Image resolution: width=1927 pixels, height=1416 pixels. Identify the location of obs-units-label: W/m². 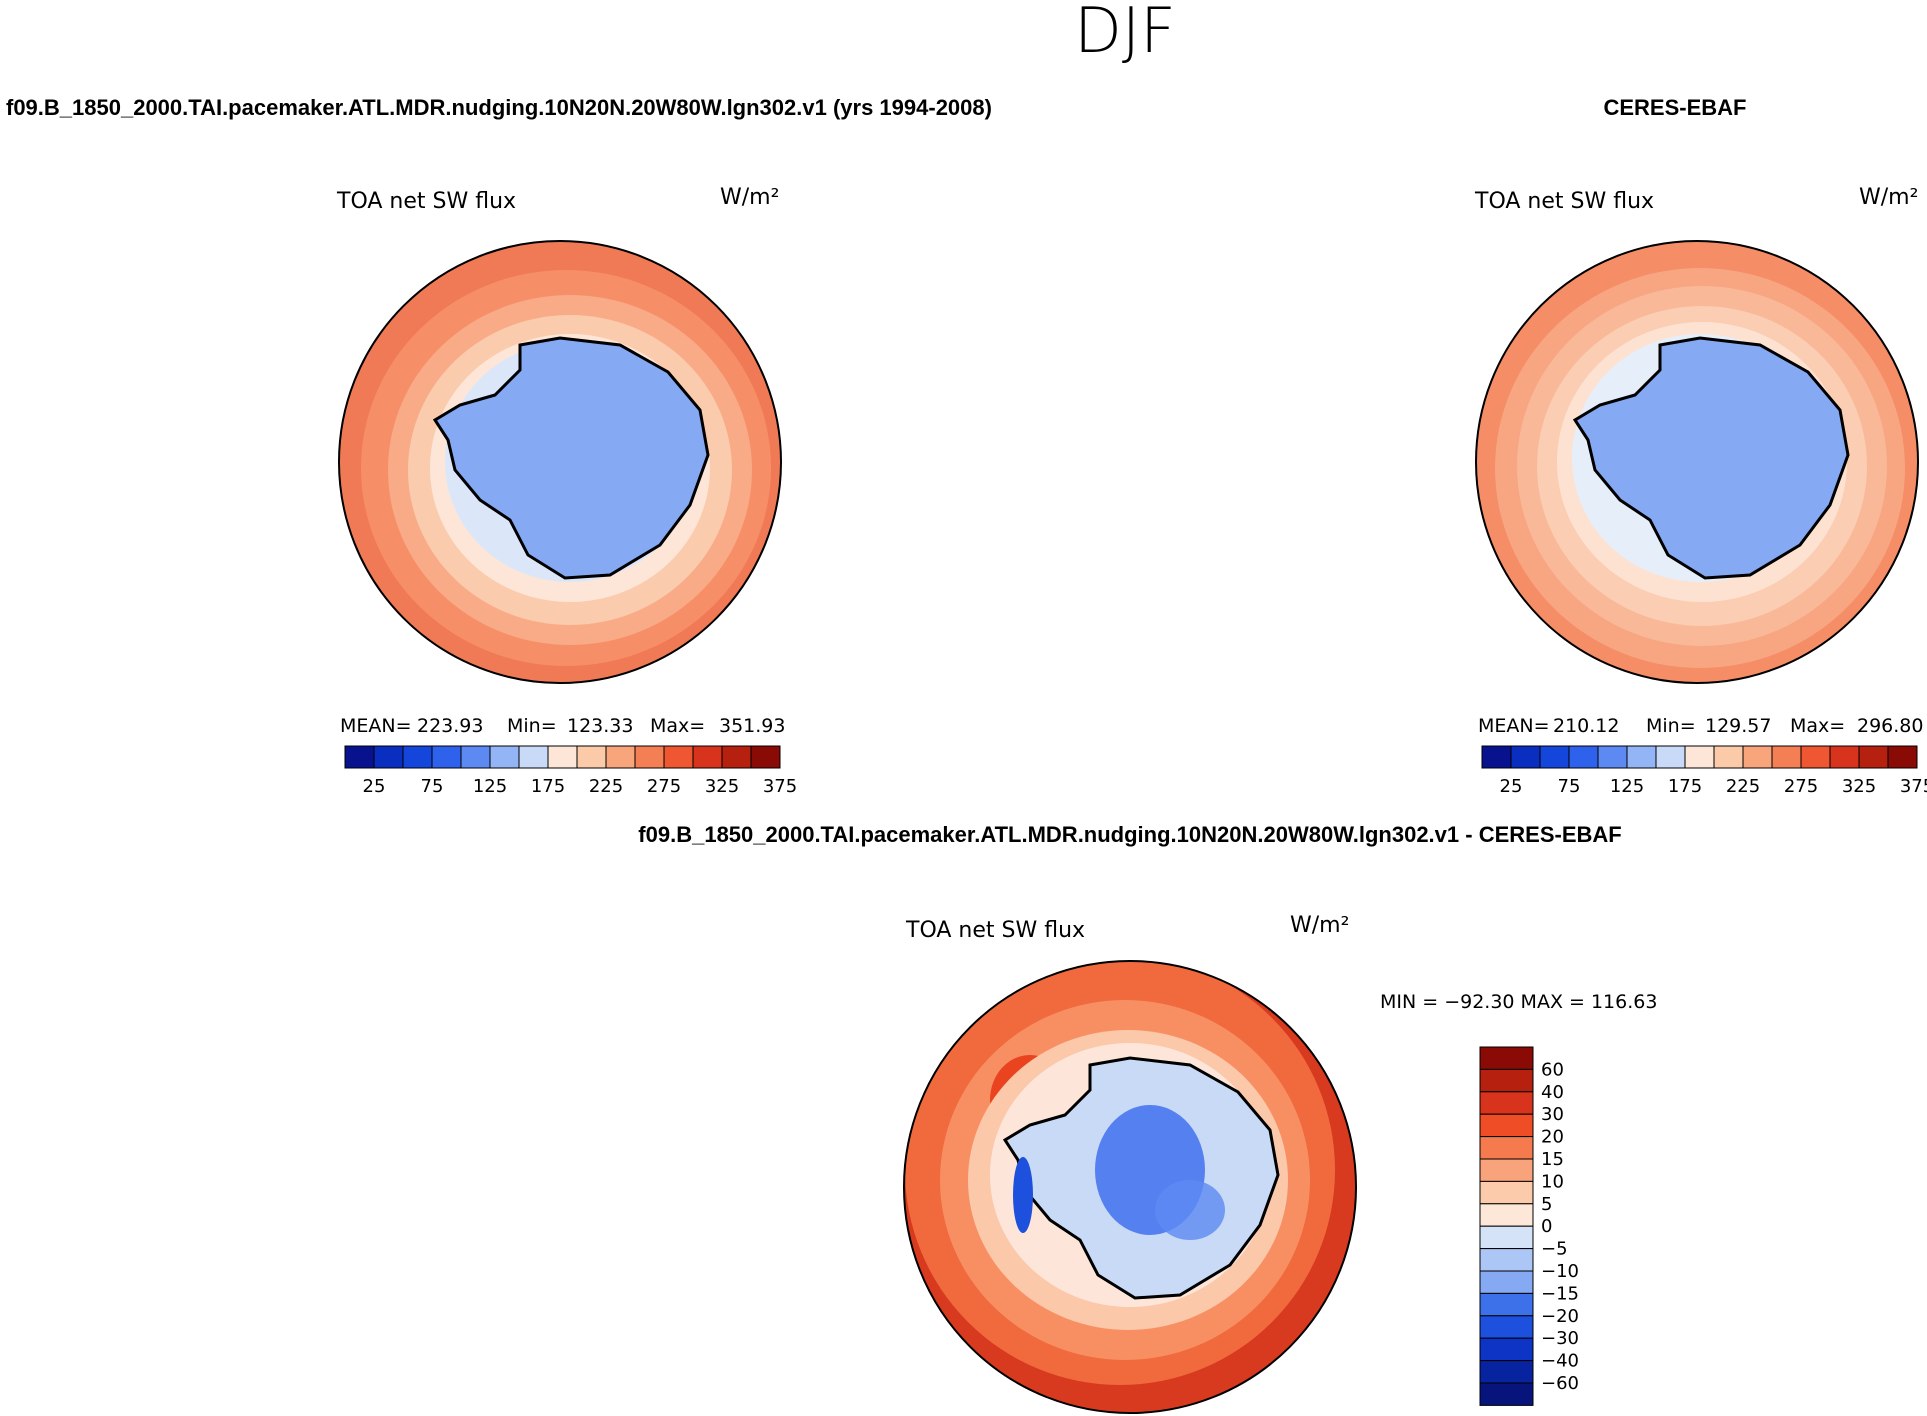
(1888, 197).